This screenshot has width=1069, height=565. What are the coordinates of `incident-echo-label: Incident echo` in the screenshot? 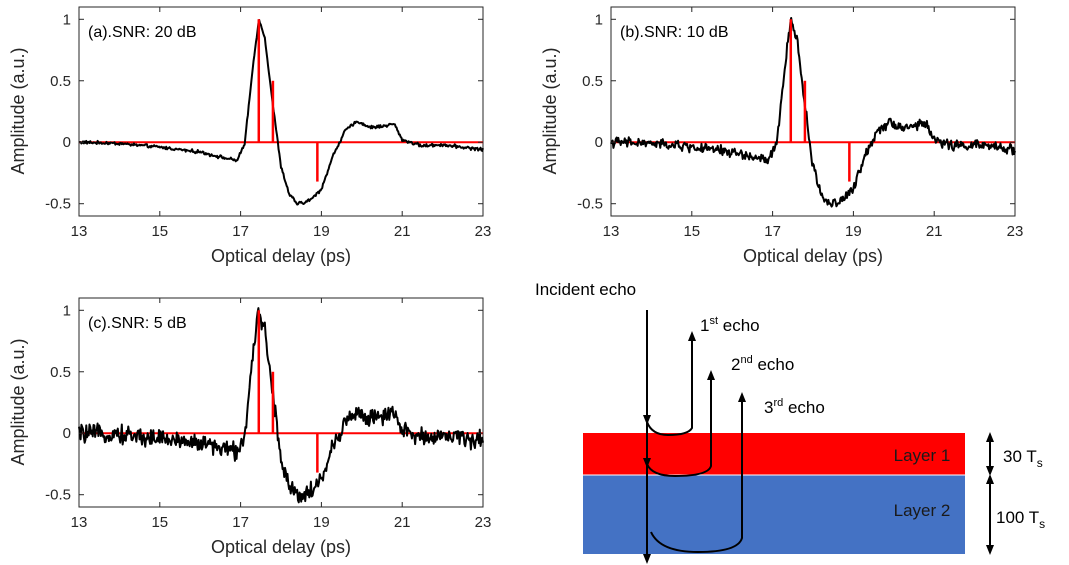 It's located at (585, 289).